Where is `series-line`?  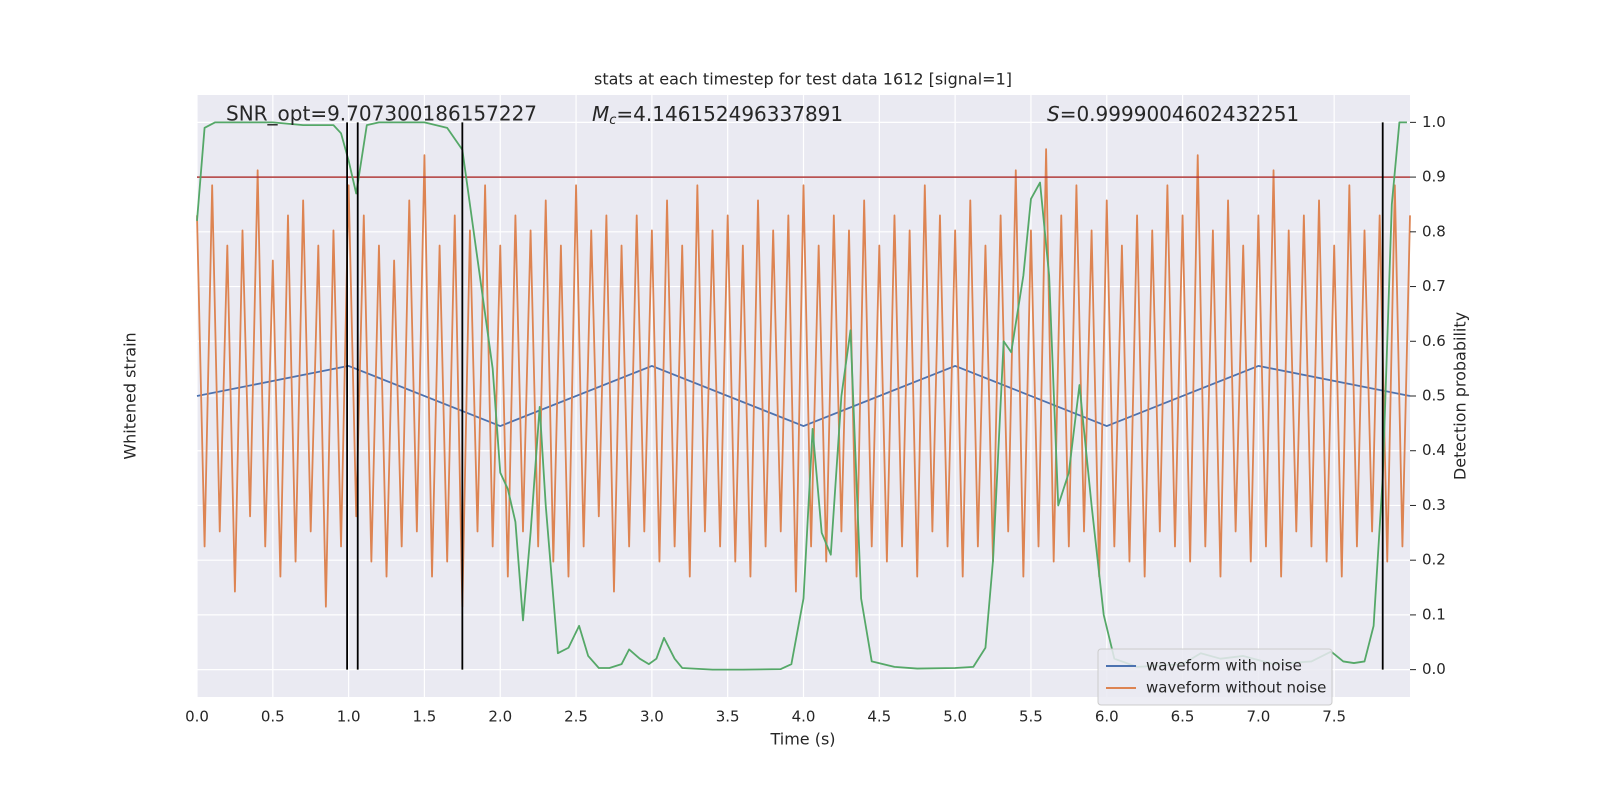 series-line is located at coordinates (803, 396).